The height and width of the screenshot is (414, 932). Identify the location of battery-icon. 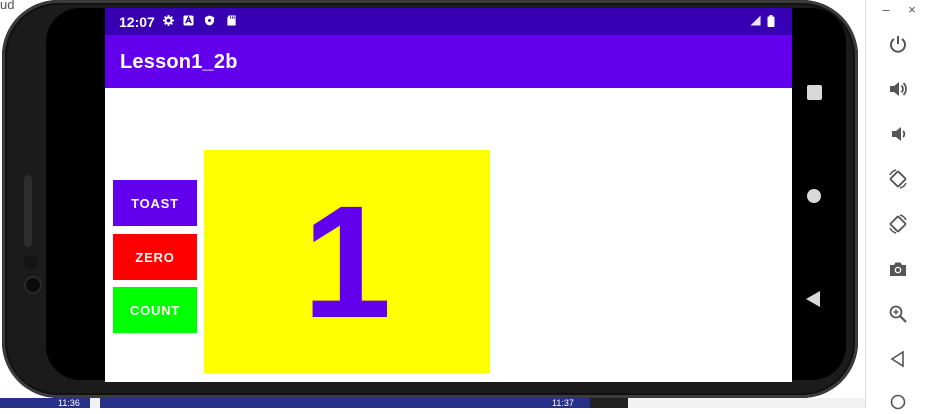
(771, 21).